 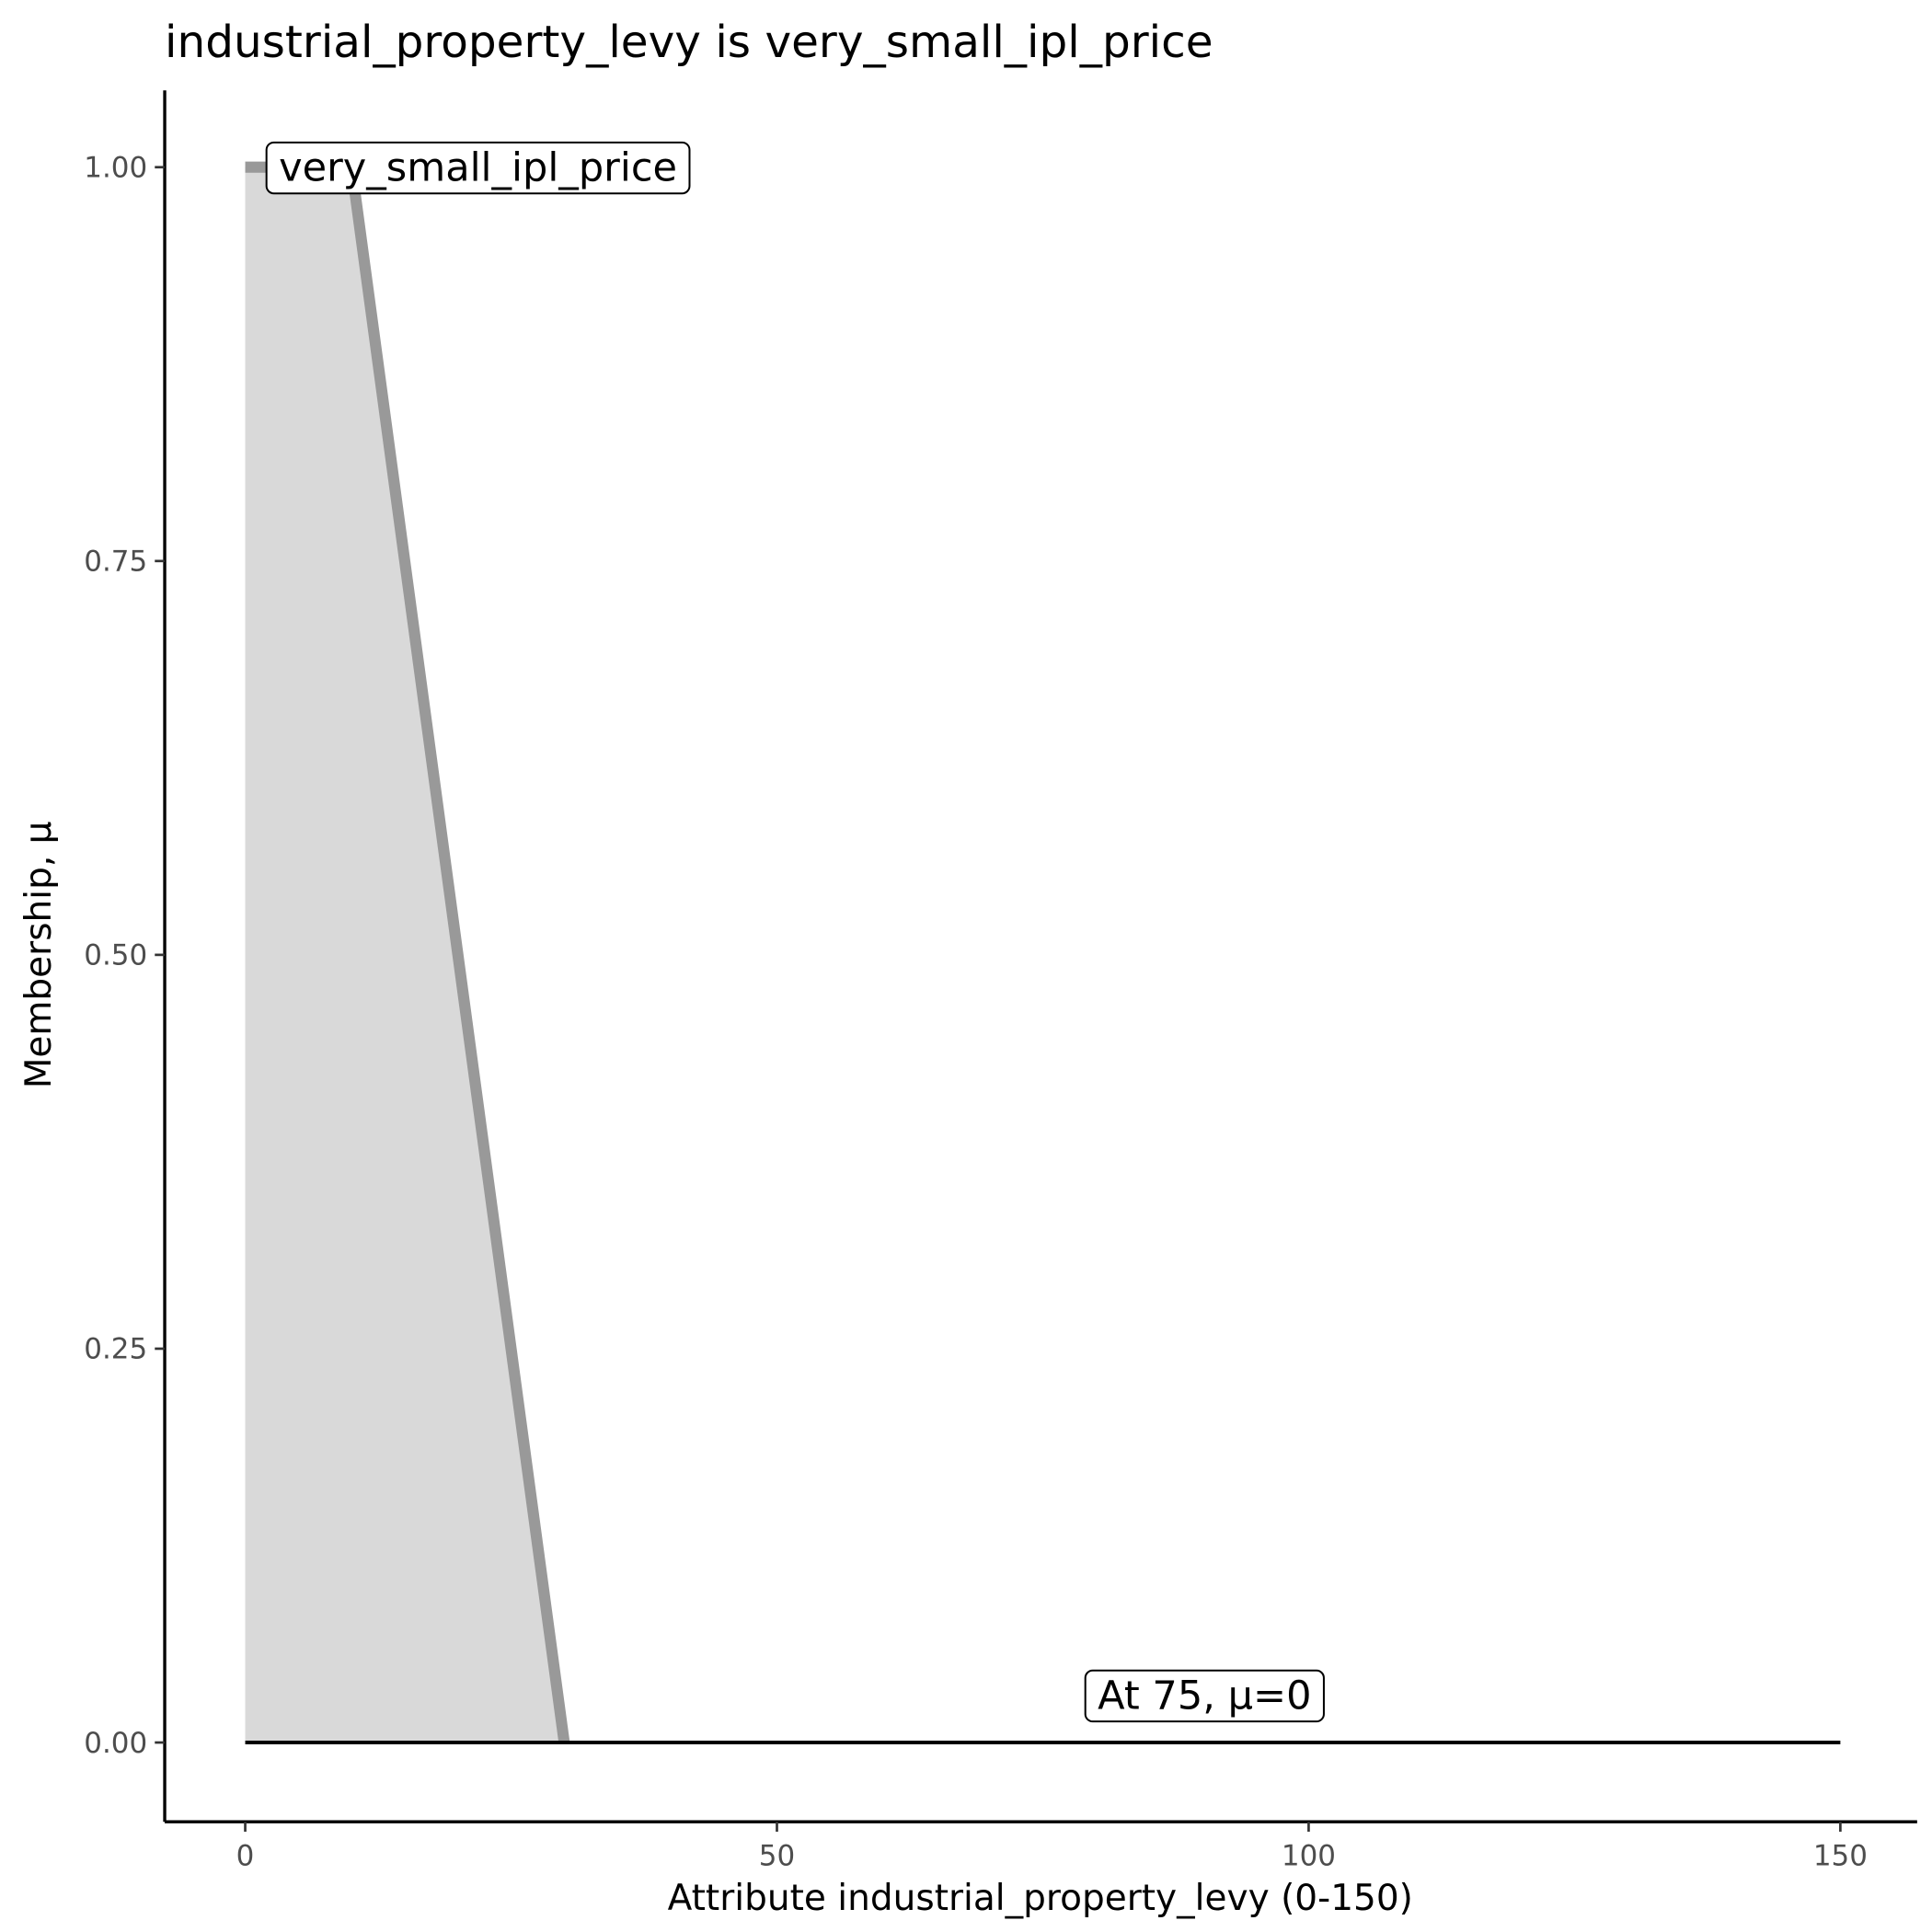 I want to click on annotation-text: very_small_ipl_price, so click(x=478, y=168).